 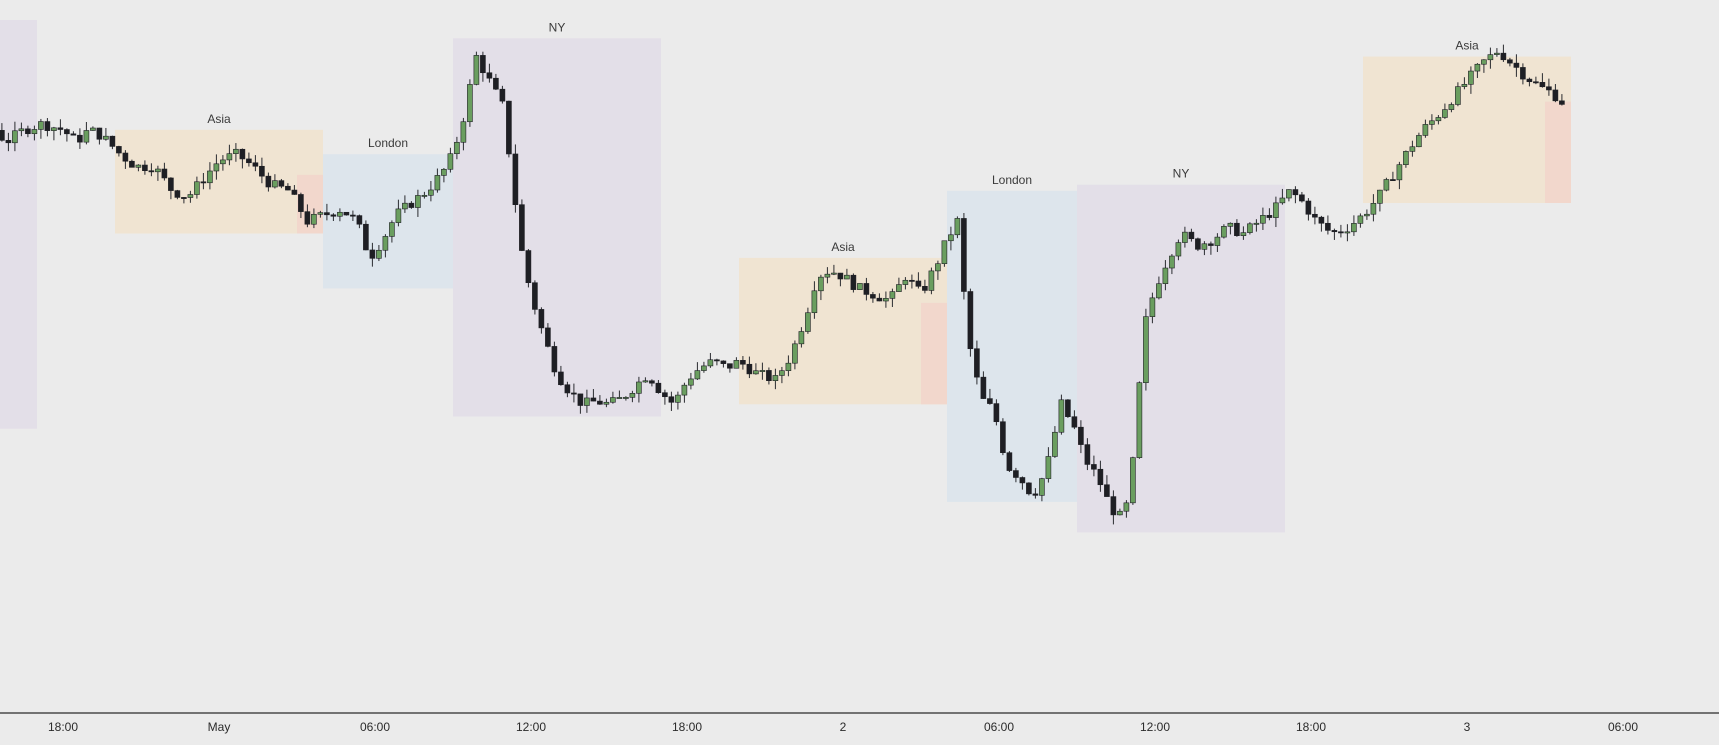 What do you see at coordinates (18, 224) in the screenshot?
I see `session-box-ny` at bounding box center [18, 224].